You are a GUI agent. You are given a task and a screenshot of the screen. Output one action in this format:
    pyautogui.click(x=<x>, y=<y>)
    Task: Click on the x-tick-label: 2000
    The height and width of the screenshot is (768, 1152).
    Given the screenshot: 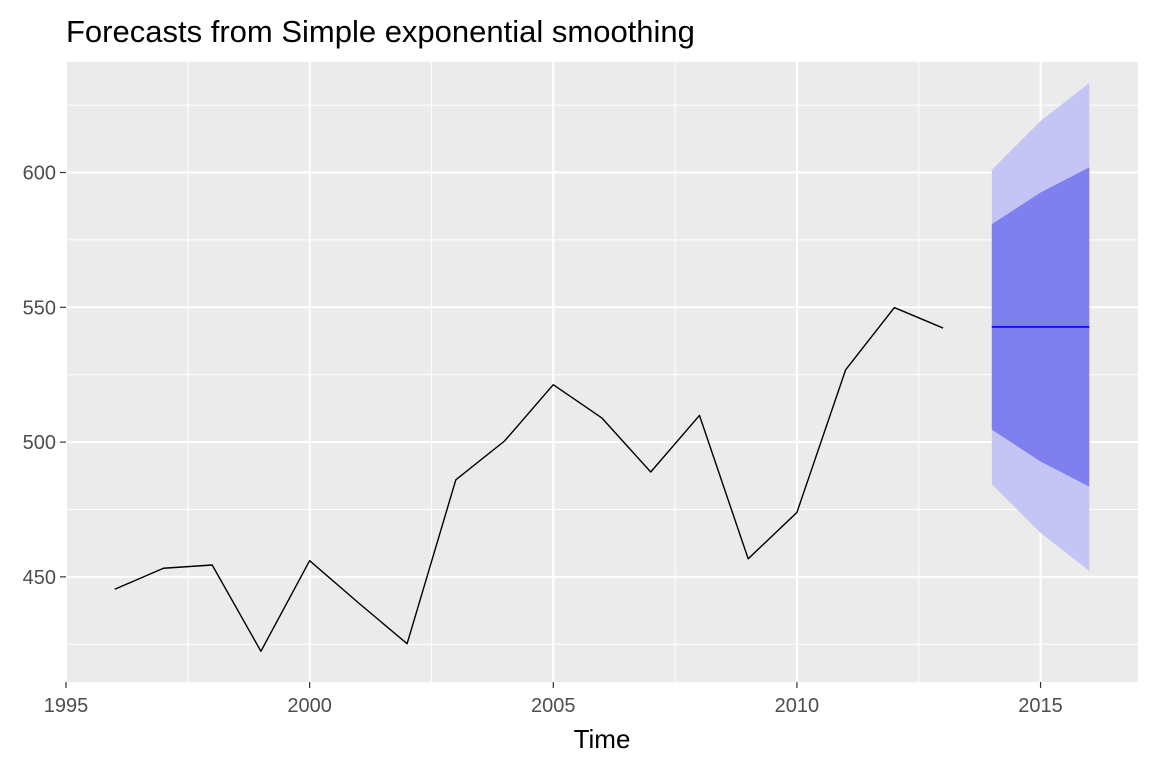 What is the action you would take?
    pyautogui.click(x=309, y=706)
    